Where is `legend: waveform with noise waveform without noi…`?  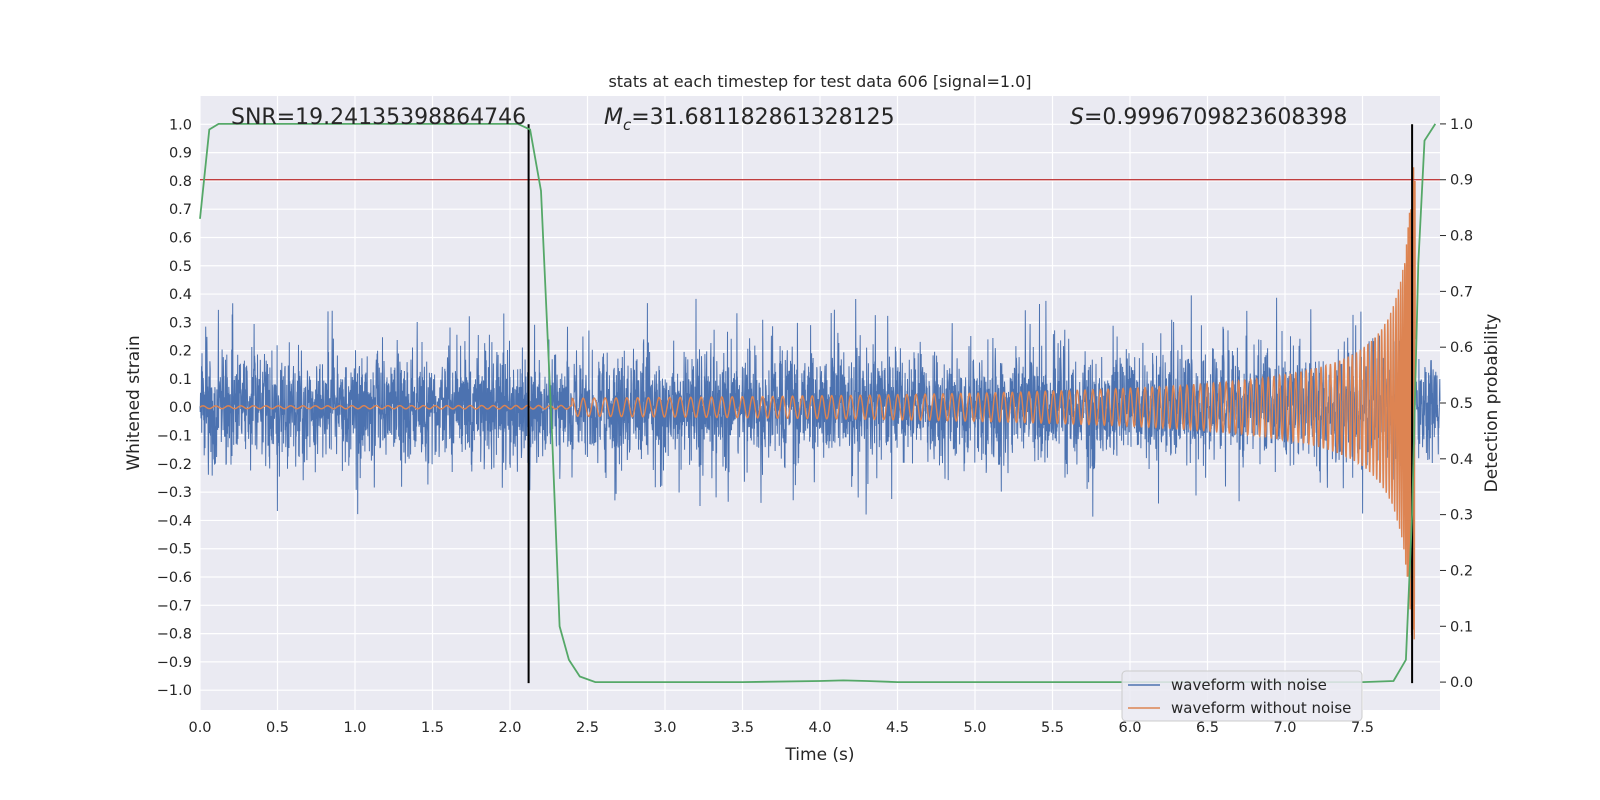
legend: waveform with noise waveform without noi… is located at coordinates (1242, 696).